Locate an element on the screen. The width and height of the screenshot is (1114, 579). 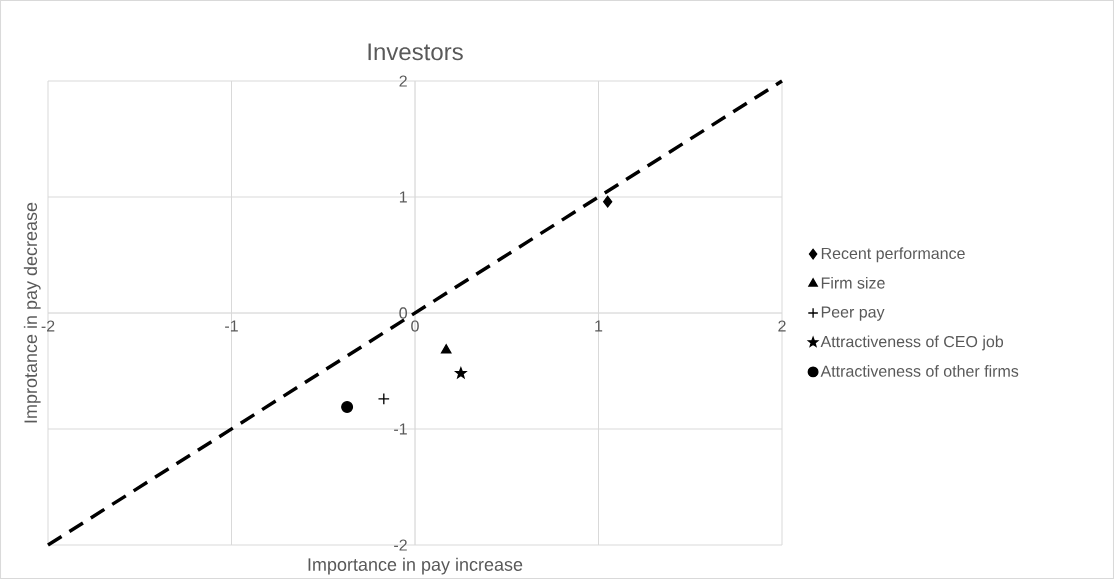
x-tick-label: -1 is located at coordinates (231, 326).